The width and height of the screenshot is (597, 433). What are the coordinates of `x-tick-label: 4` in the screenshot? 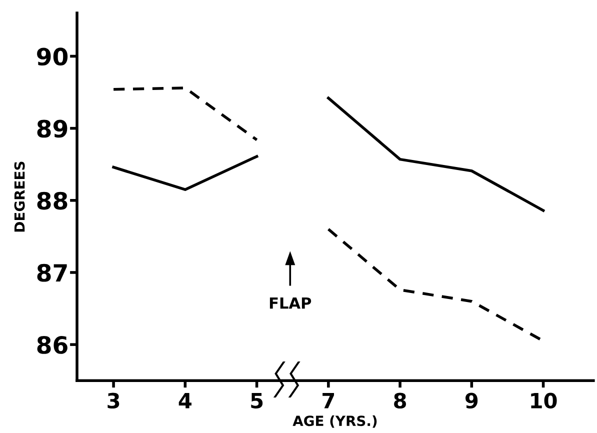 It's located at (185, 400).